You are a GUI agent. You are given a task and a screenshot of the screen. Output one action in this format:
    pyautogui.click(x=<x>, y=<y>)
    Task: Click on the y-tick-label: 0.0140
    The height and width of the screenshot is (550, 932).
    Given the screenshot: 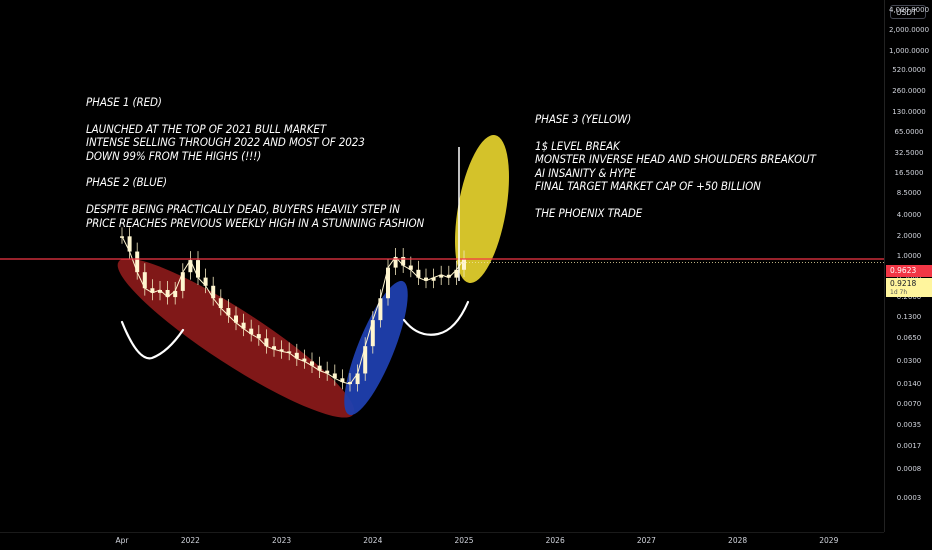 What is the action you would take?
    pyautogui.click(x=909, y=383)
    